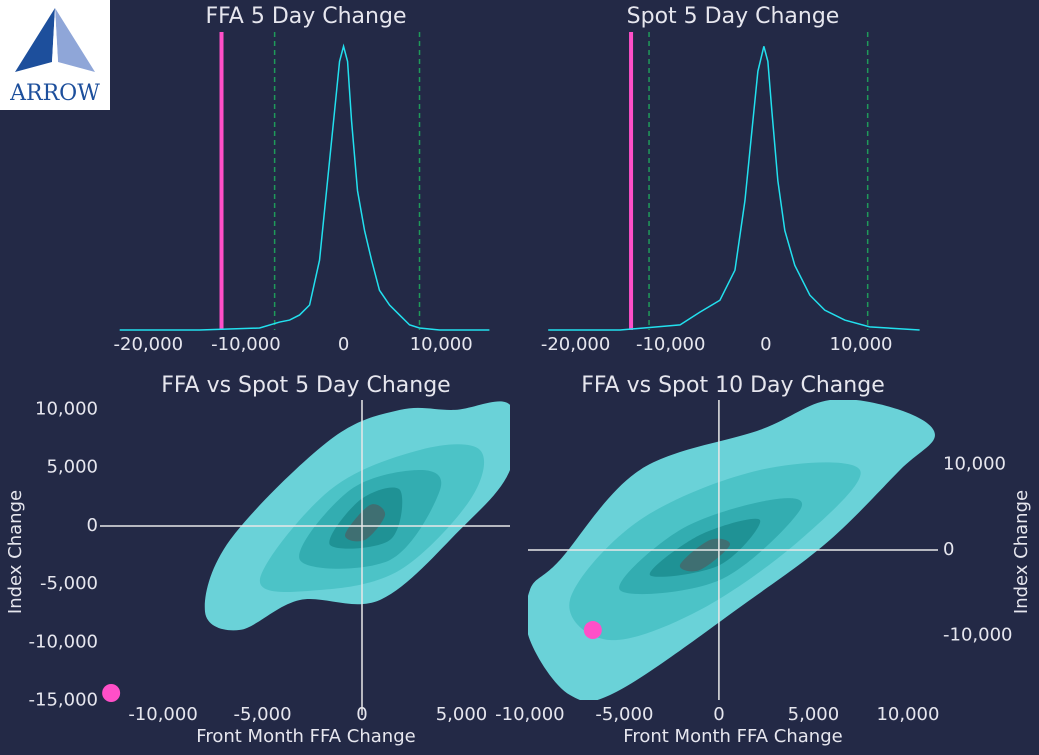  What do you see at coordinates (732, 385) in the screenshot?
I see `chart-title: FFA vs Spot 10 Day Change` at bounding box center [732, 385].